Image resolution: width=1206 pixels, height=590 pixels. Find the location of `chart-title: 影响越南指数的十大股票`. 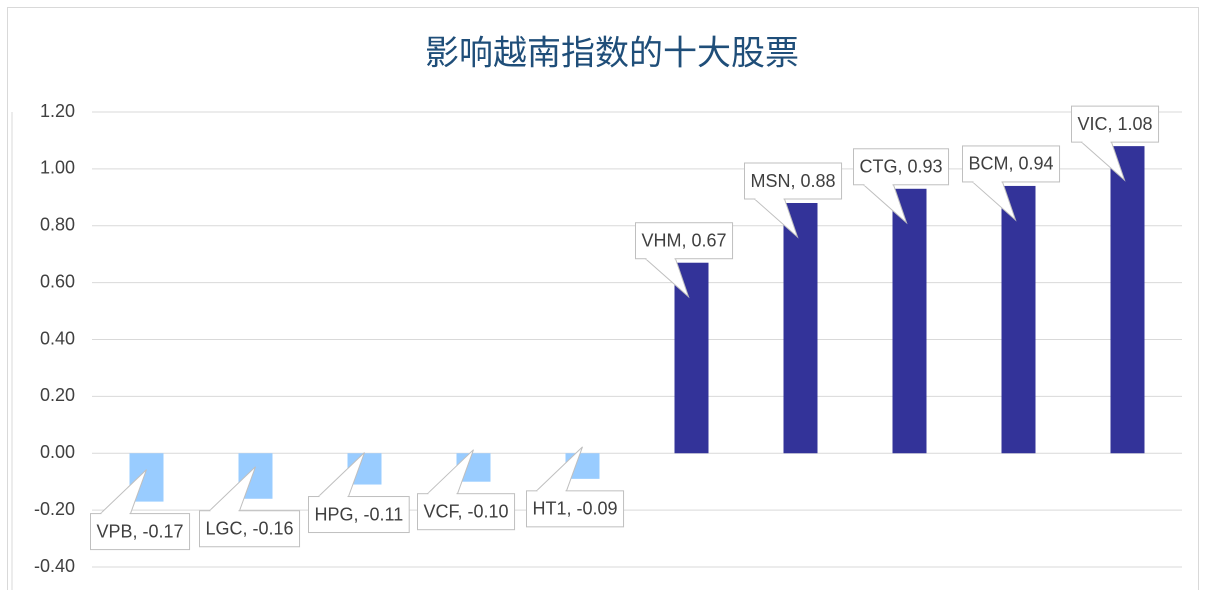

chart-title: 影响越南指数的十大股票 is located at coordinates (612, 54).